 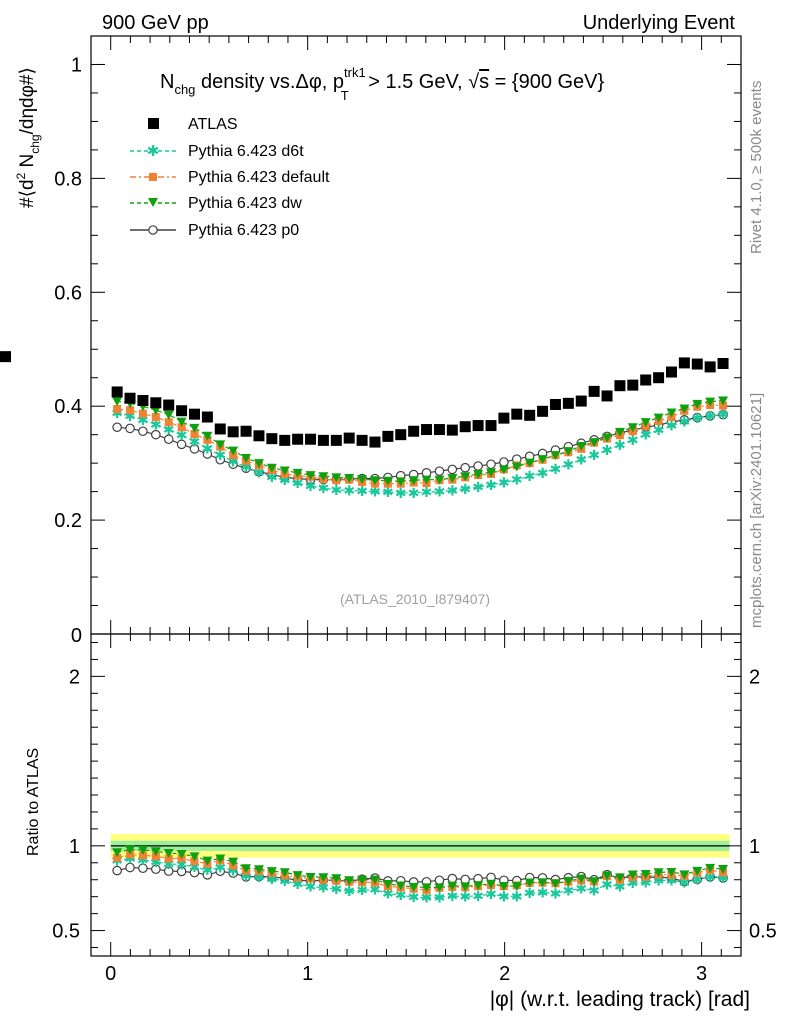 I want to click on series-line-d6t, so click(x=420, y=453).